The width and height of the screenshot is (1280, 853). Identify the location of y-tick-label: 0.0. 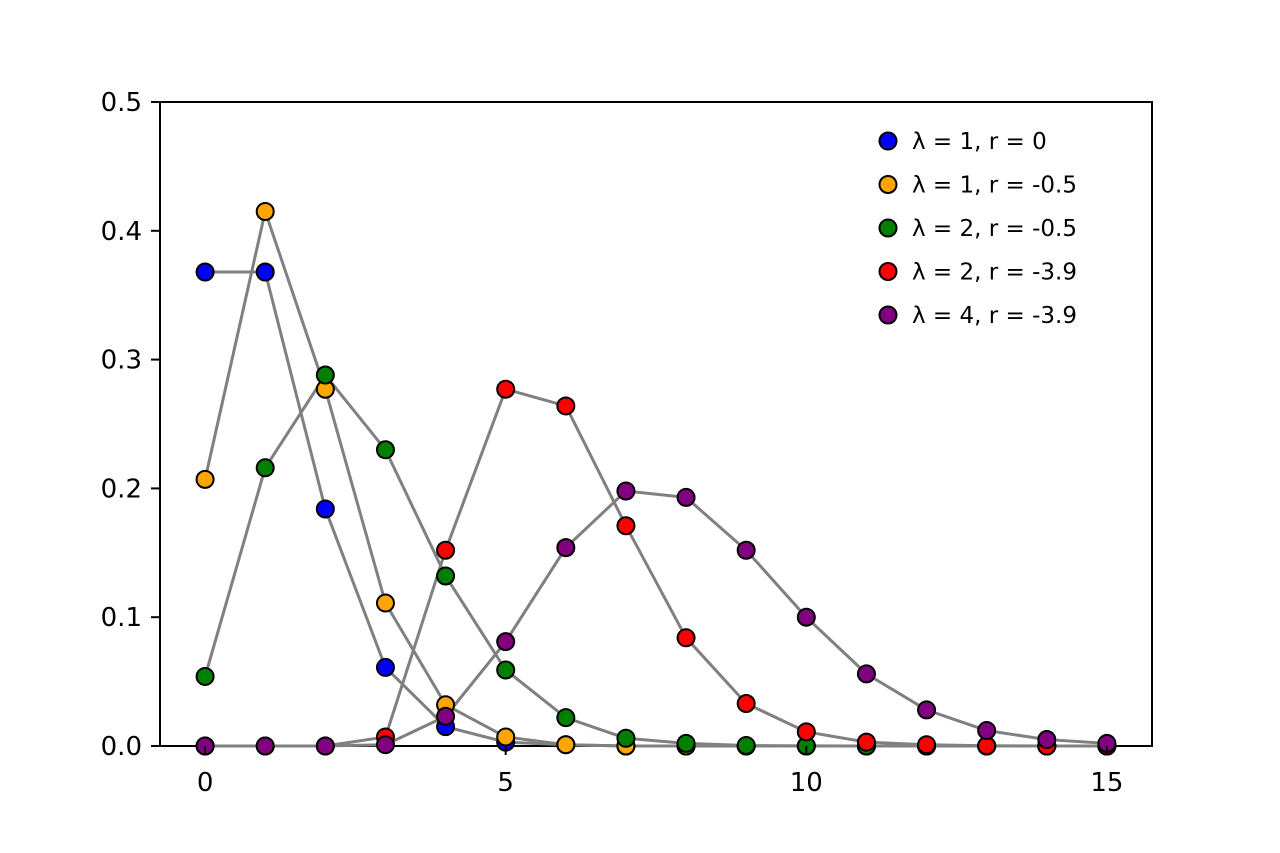
(121, 747).